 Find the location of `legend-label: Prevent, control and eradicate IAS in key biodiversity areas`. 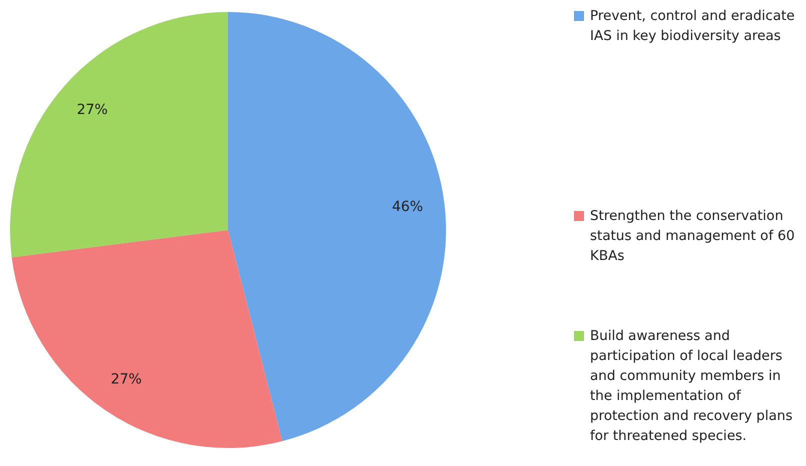

legend-label: Prevent, control and eradicate IAS in key biodiversity areas is located at coordinates (693, 26).